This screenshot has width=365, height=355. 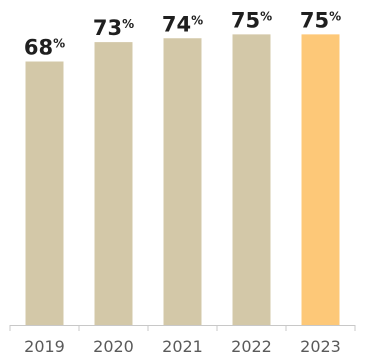 I want to click on bar-2022, so click(x=251, y=179).